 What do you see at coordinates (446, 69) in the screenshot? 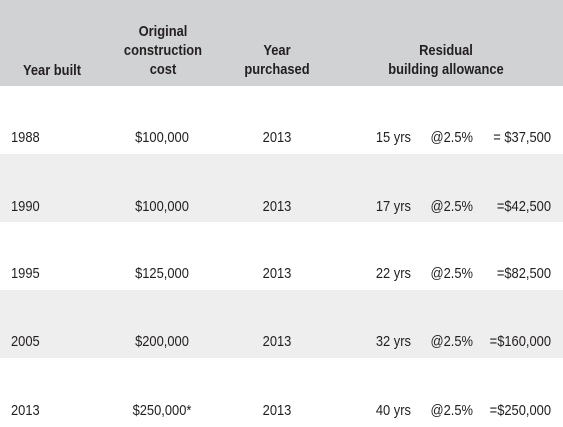
I see `header-residual-line-2: building allowance` at bounding box center [446, 69].